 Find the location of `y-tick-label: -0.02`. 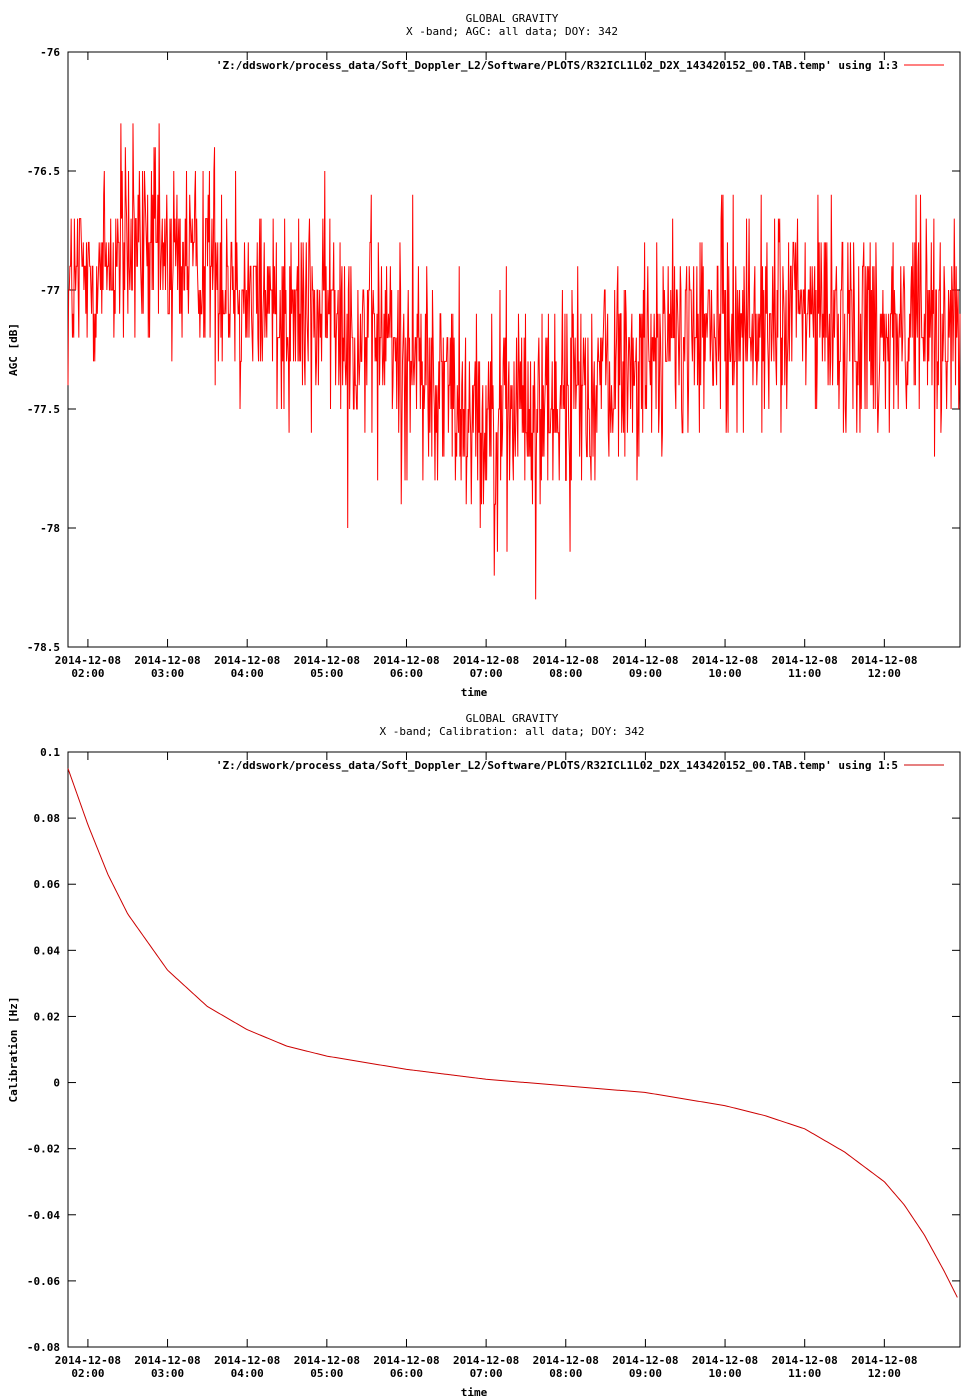

y-tick-label: -0.02 is located at coordinates (43, 1149).